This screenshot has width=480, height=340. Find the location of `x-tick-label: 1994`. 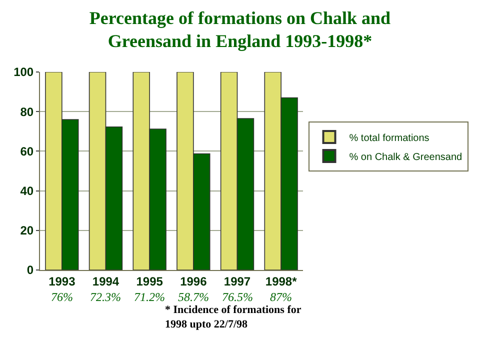

x-tick-label: 1994 is located at coordinates (106, 281).